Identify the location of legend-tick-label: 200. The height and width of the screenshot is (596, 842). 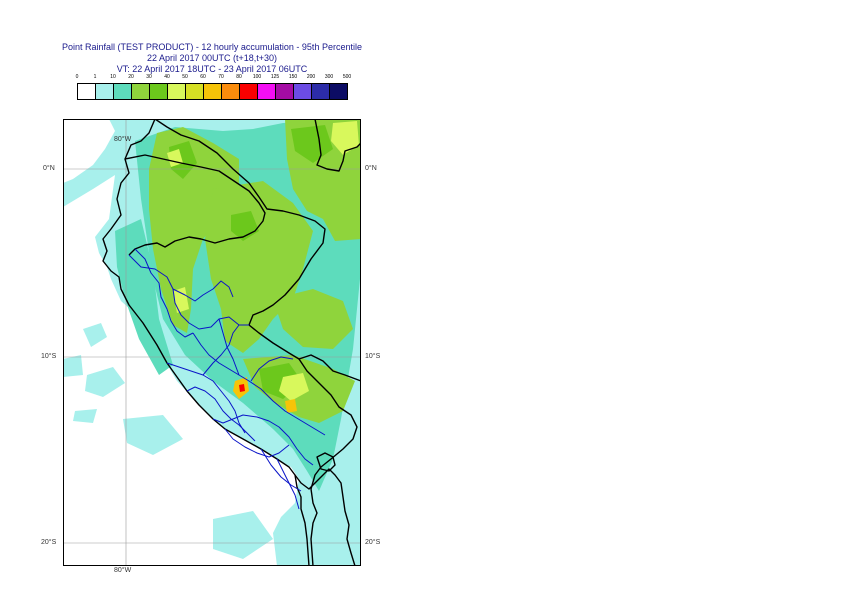
(311, 77).